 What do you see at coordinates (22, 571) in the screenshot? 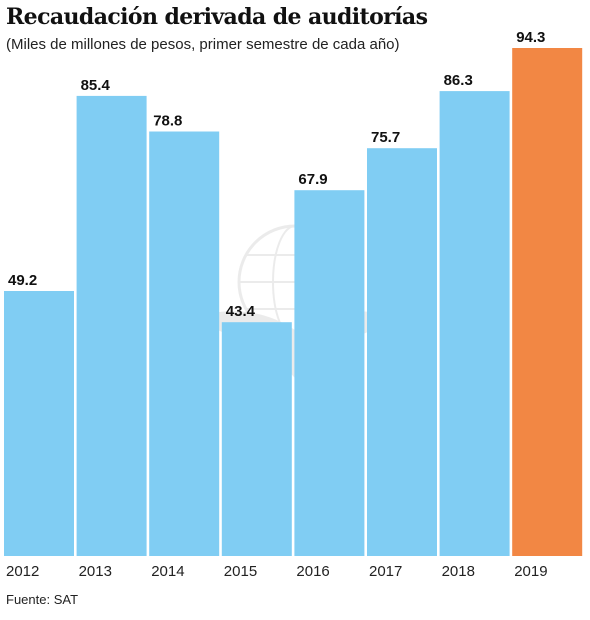
I see `x-tick-2012: 2012` at bounding box center [22, 571].